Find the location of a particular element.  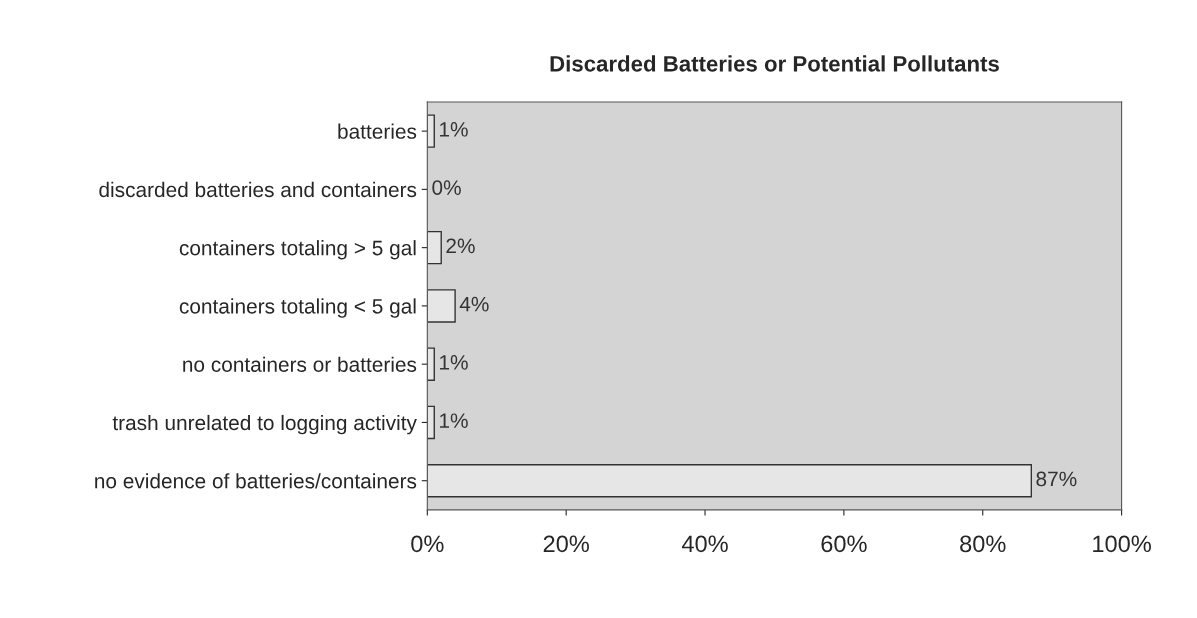

x-tick-label: 60% is located at coordinates (844, 544).